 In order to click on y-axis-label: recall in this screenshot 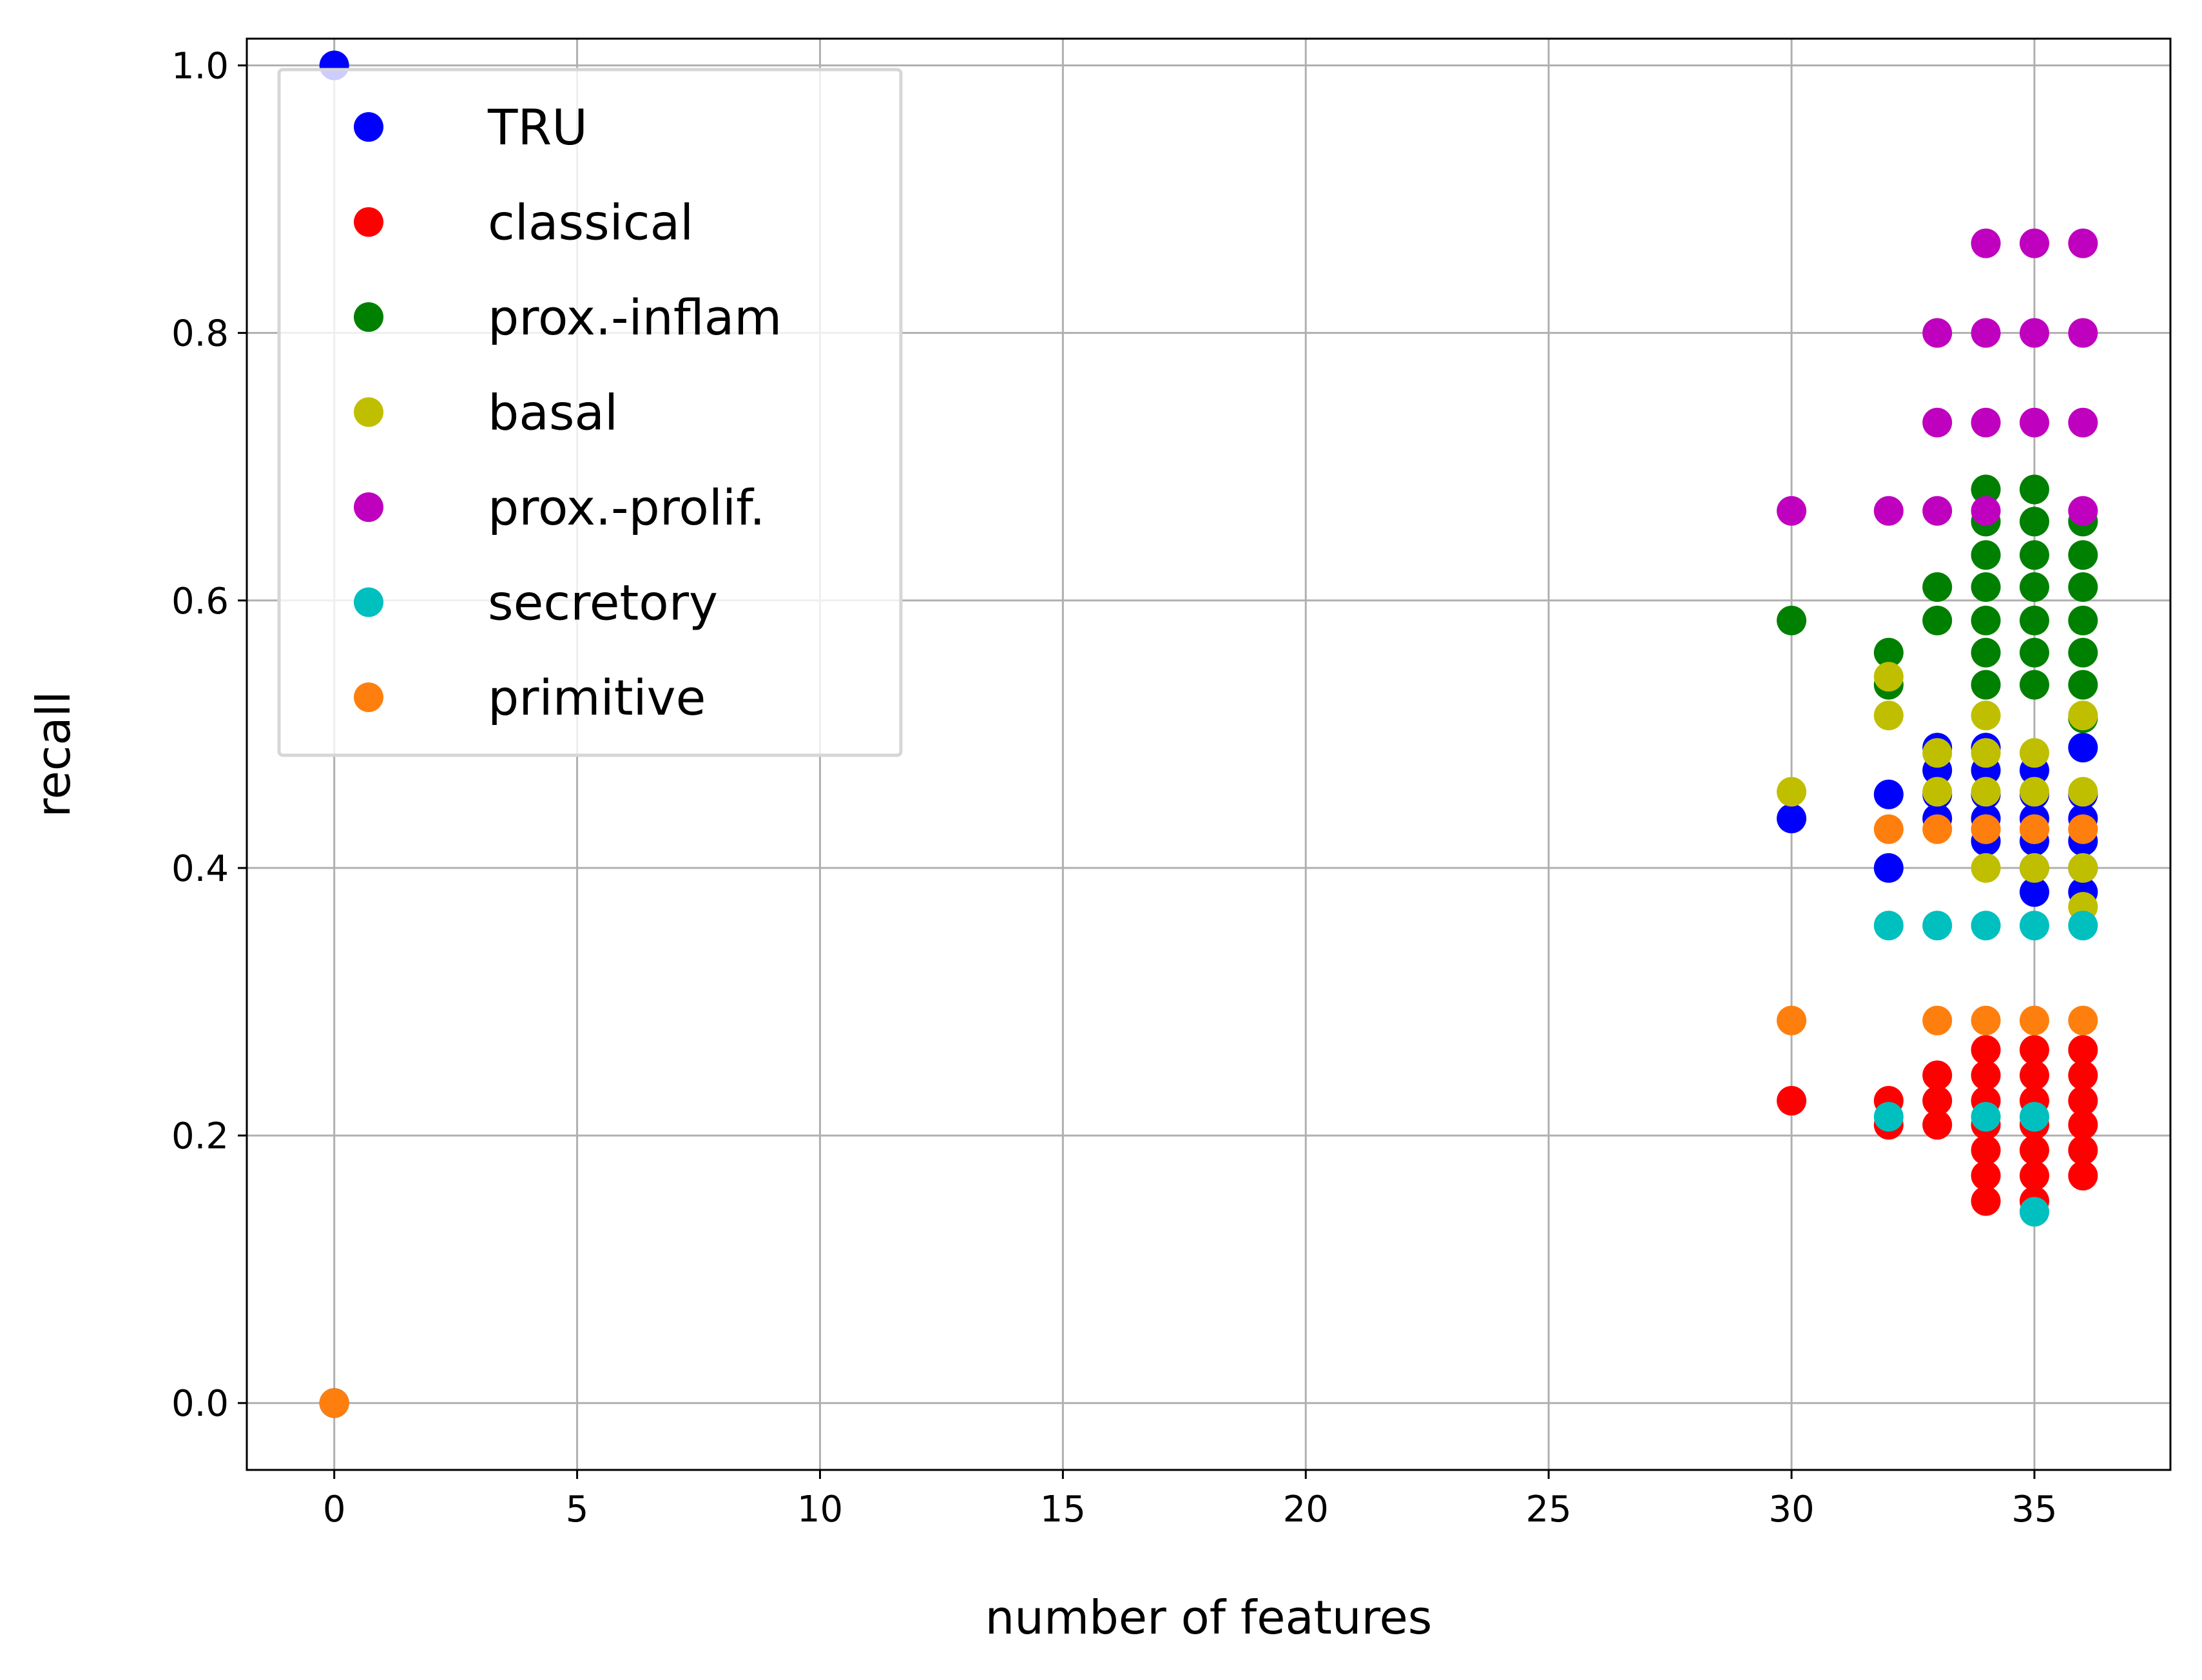, I will do `click(53, 754)`.